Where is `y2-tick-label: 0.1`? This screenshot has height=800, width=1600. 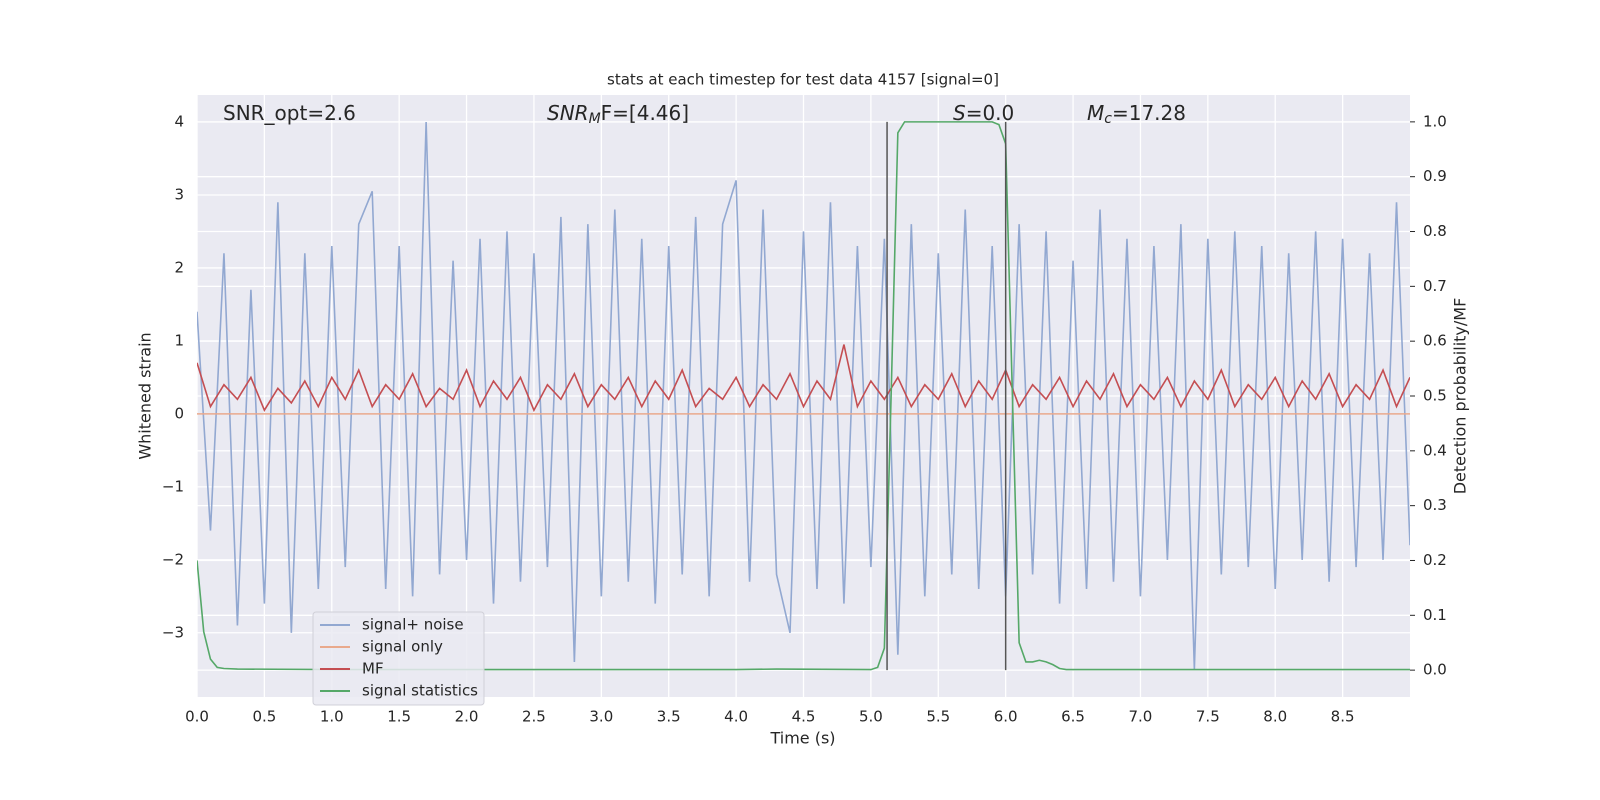 y2-tick-label: 0.1 is located at coordinates (1435, 615).